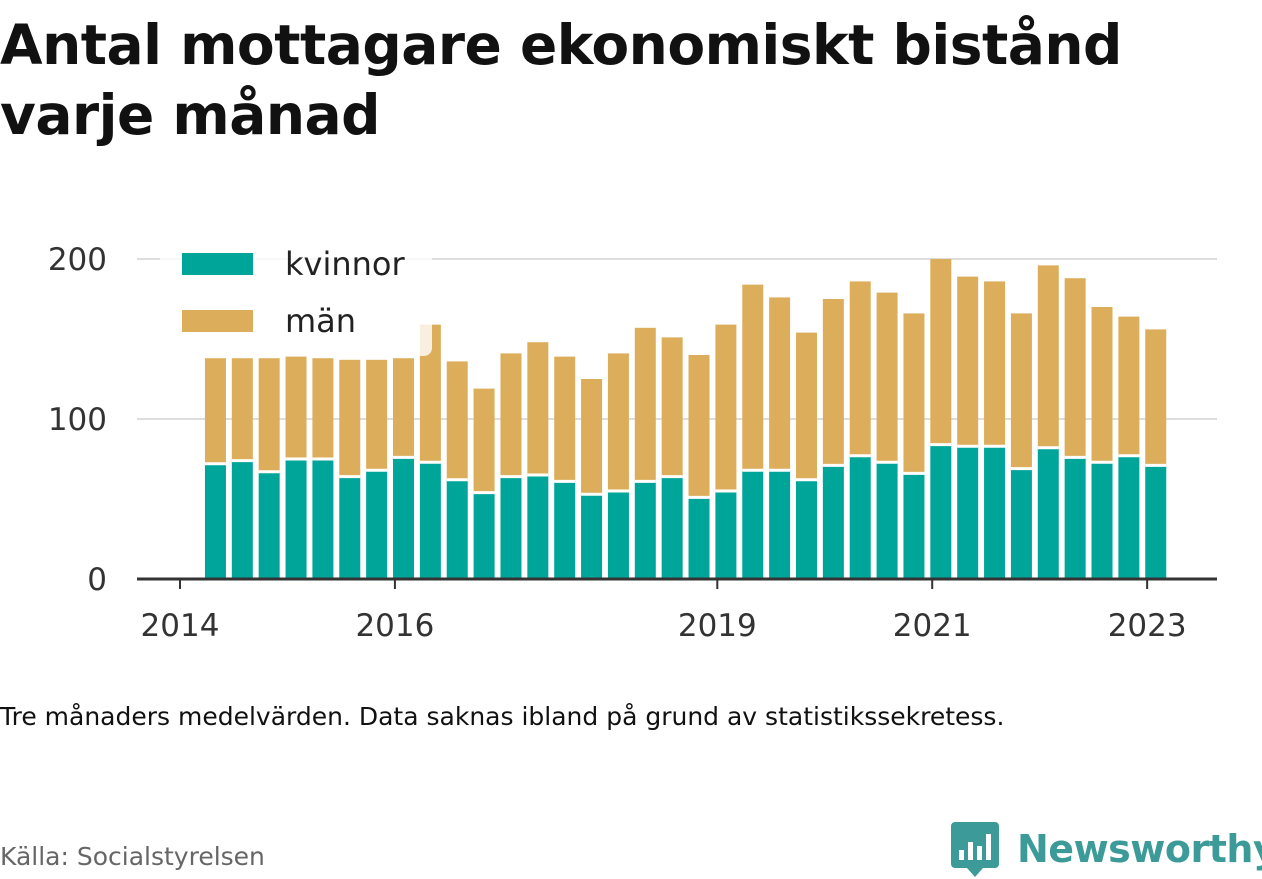 This screenshot has height=879, width=1262. I want to click on brand-logo: Newsworthy, so click(1106, 849).